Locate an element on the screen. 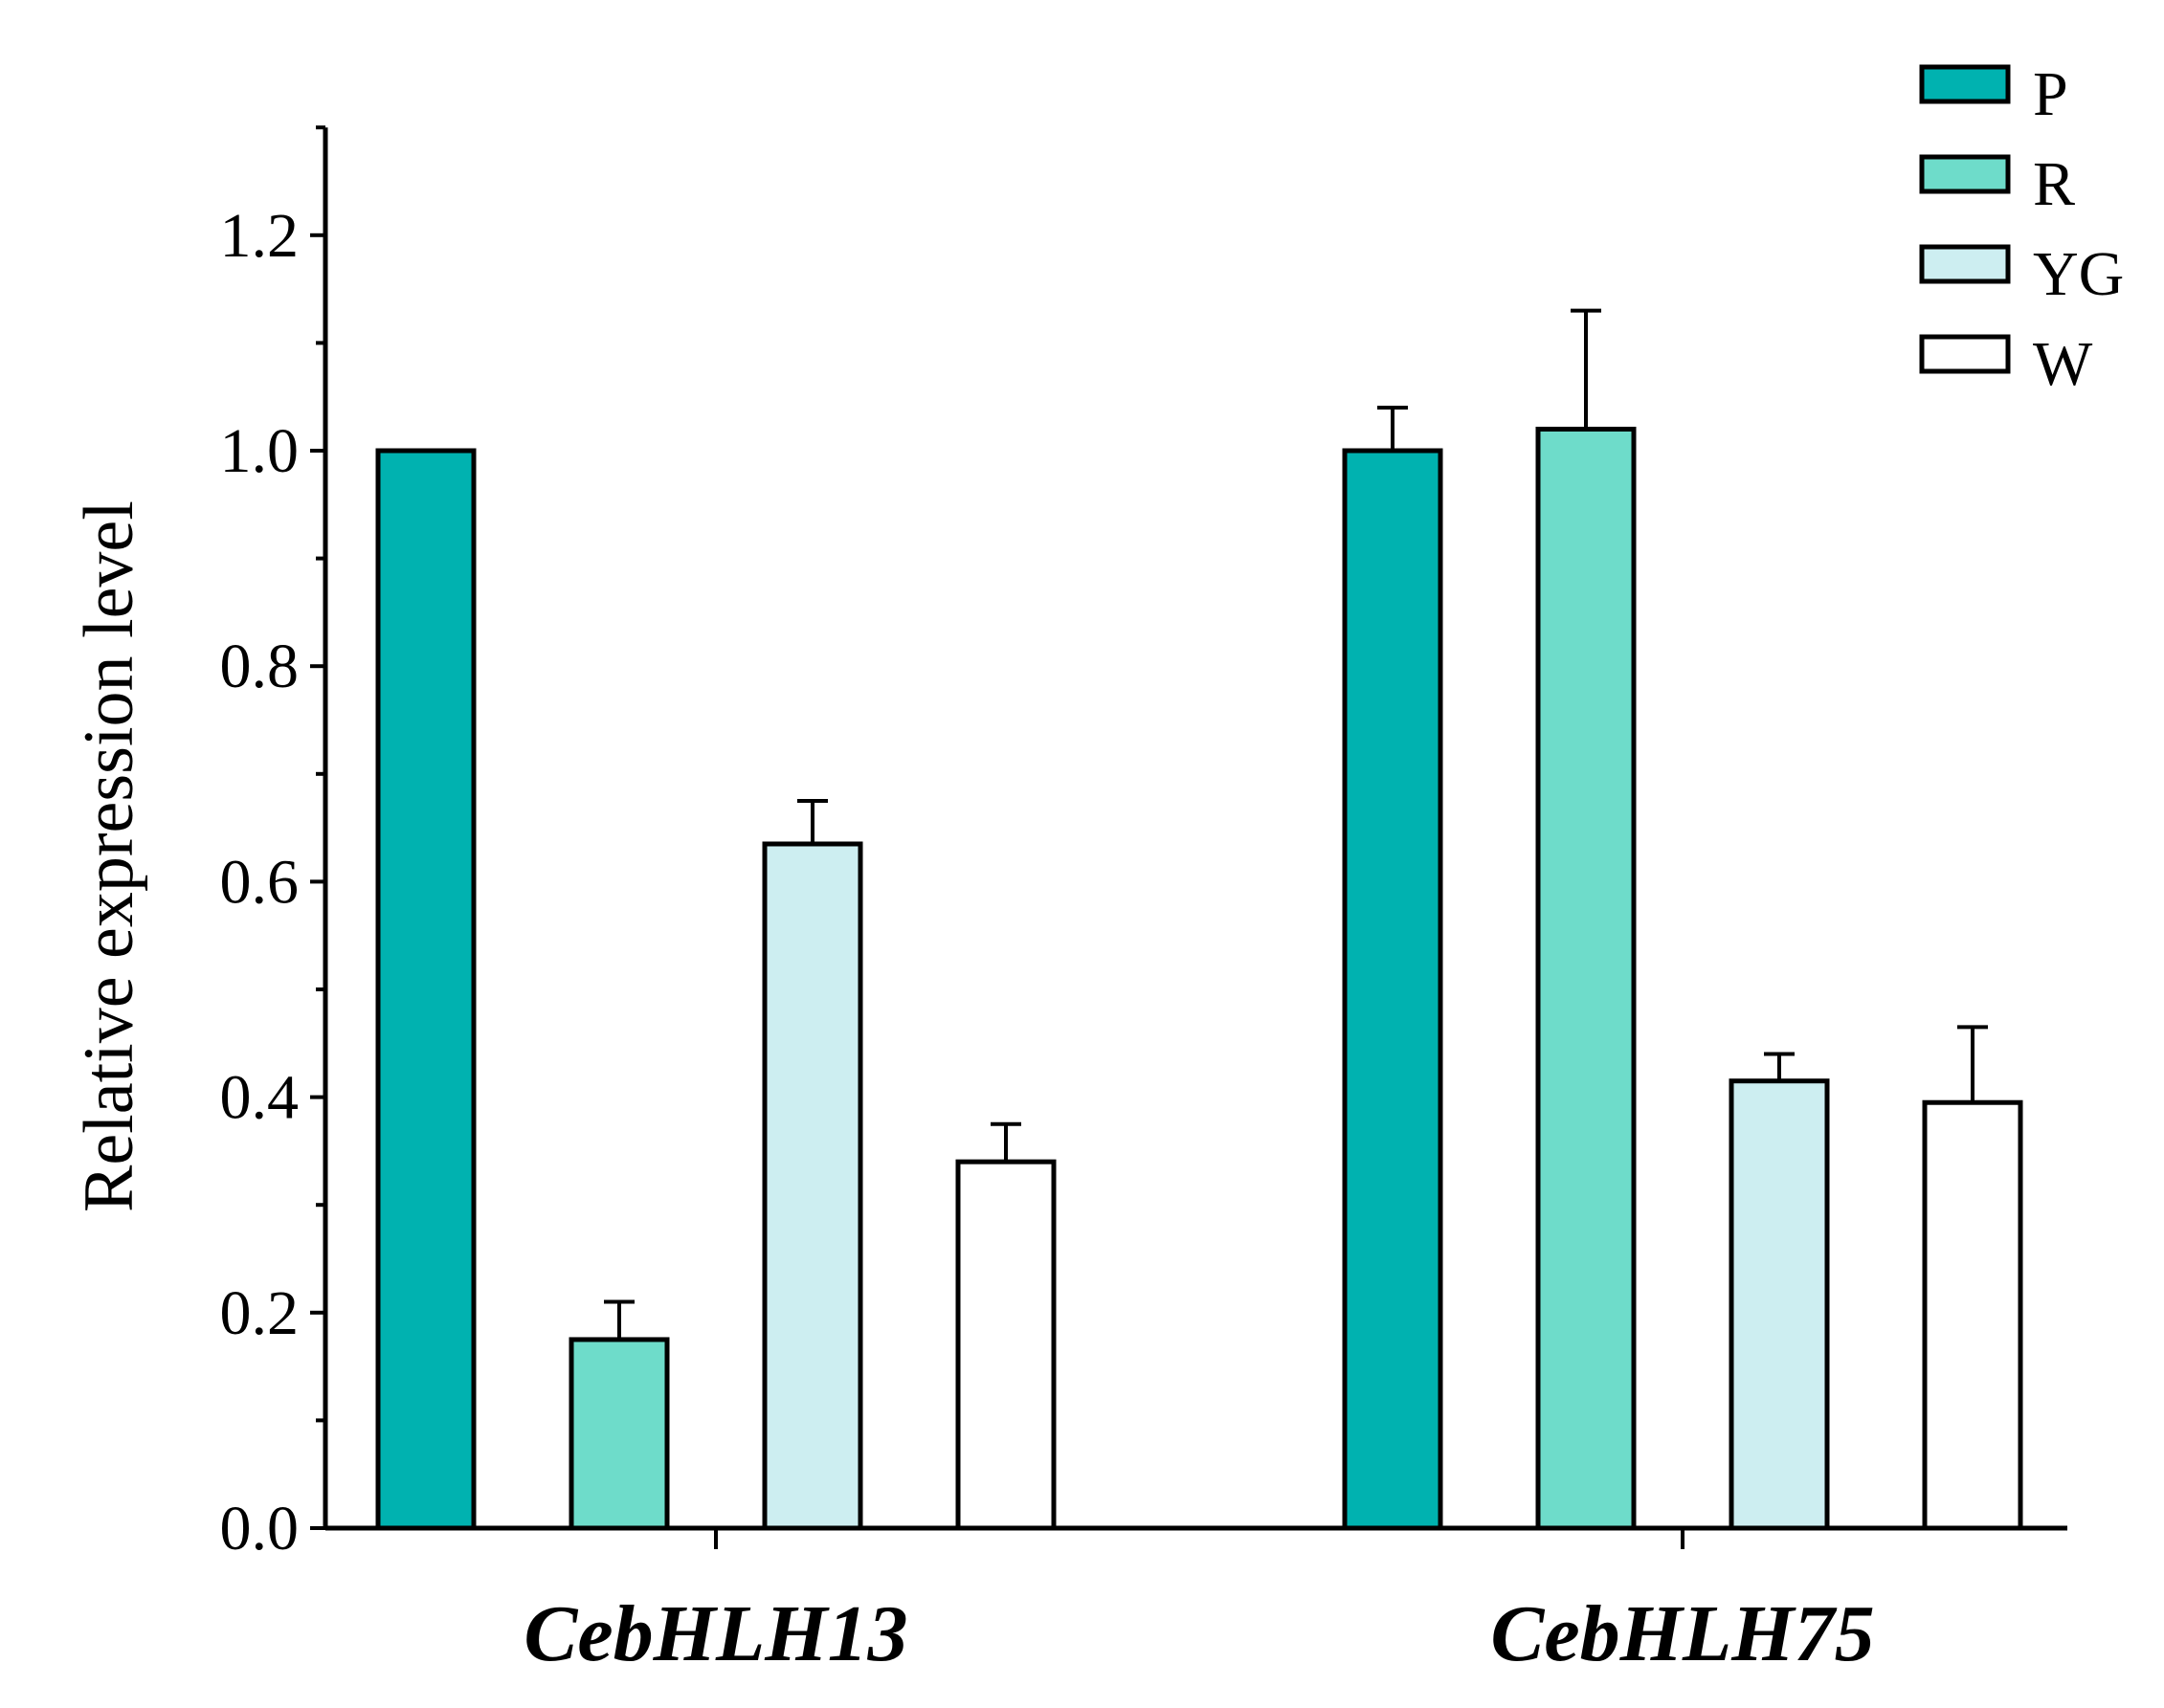 The image size is (2164, 1708). legend-label: P is located at coordinates (2051, 94).